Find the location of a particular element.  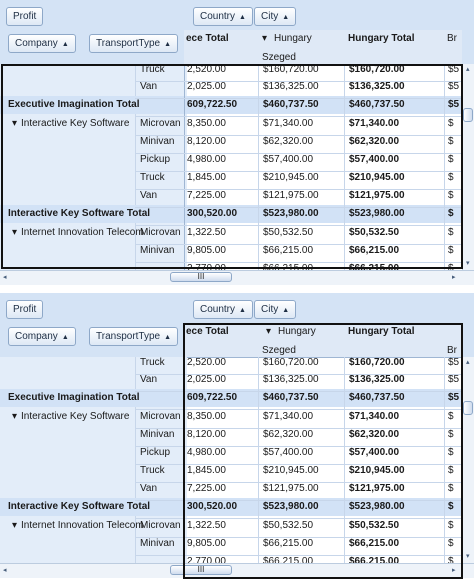

horizontal-scrollbar: ◂ ▸ is located at coordinates (237, 570).